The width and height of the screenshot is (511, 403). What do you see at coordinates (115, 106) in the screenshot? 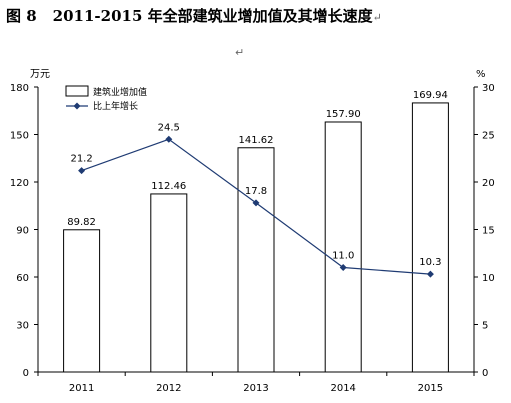
I see `legend-line-label: 比上年增长` at bounding box center [115, 106].